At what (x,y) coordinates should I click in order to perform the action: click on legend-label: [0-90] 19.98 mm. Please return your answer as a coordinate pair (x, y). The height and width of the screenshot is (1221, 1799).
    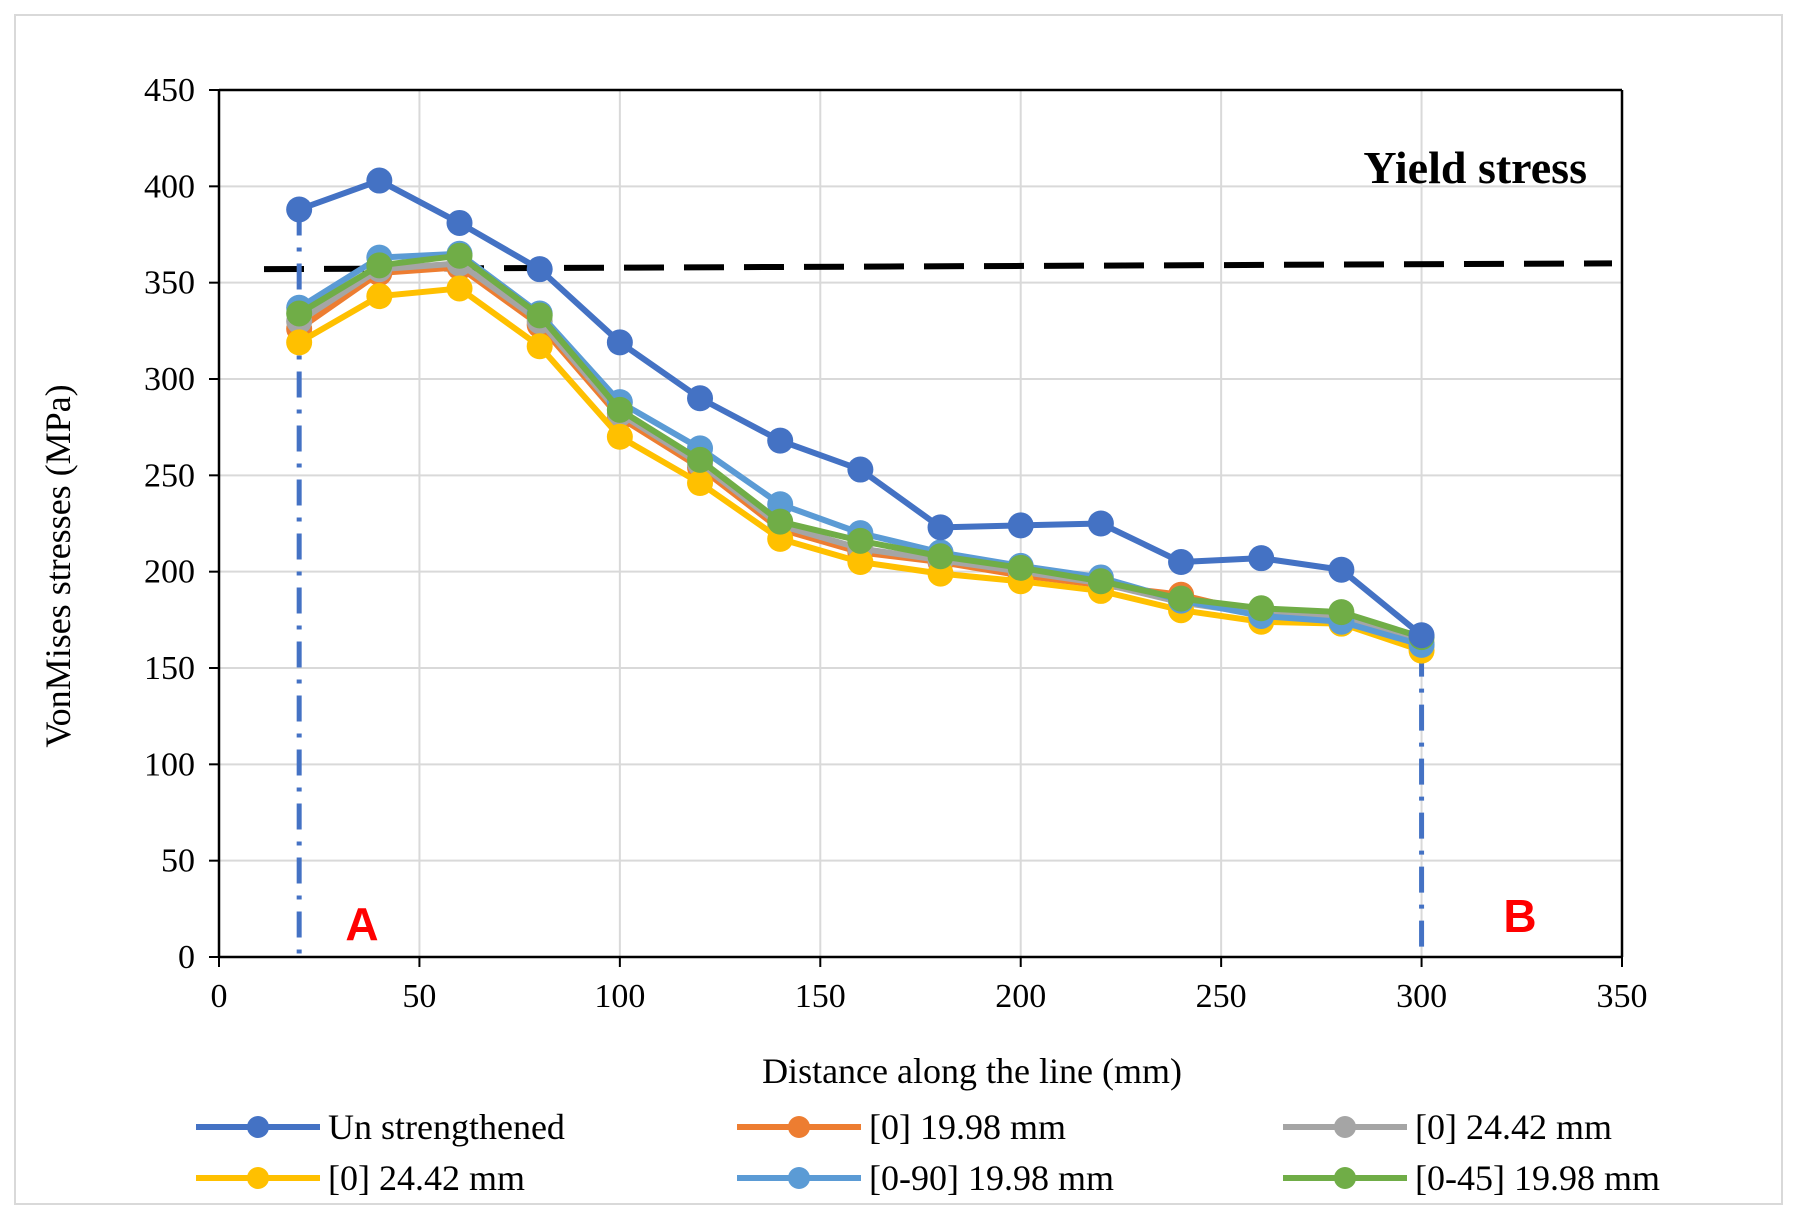
    Looking at the image, I should click on (991, 1178).